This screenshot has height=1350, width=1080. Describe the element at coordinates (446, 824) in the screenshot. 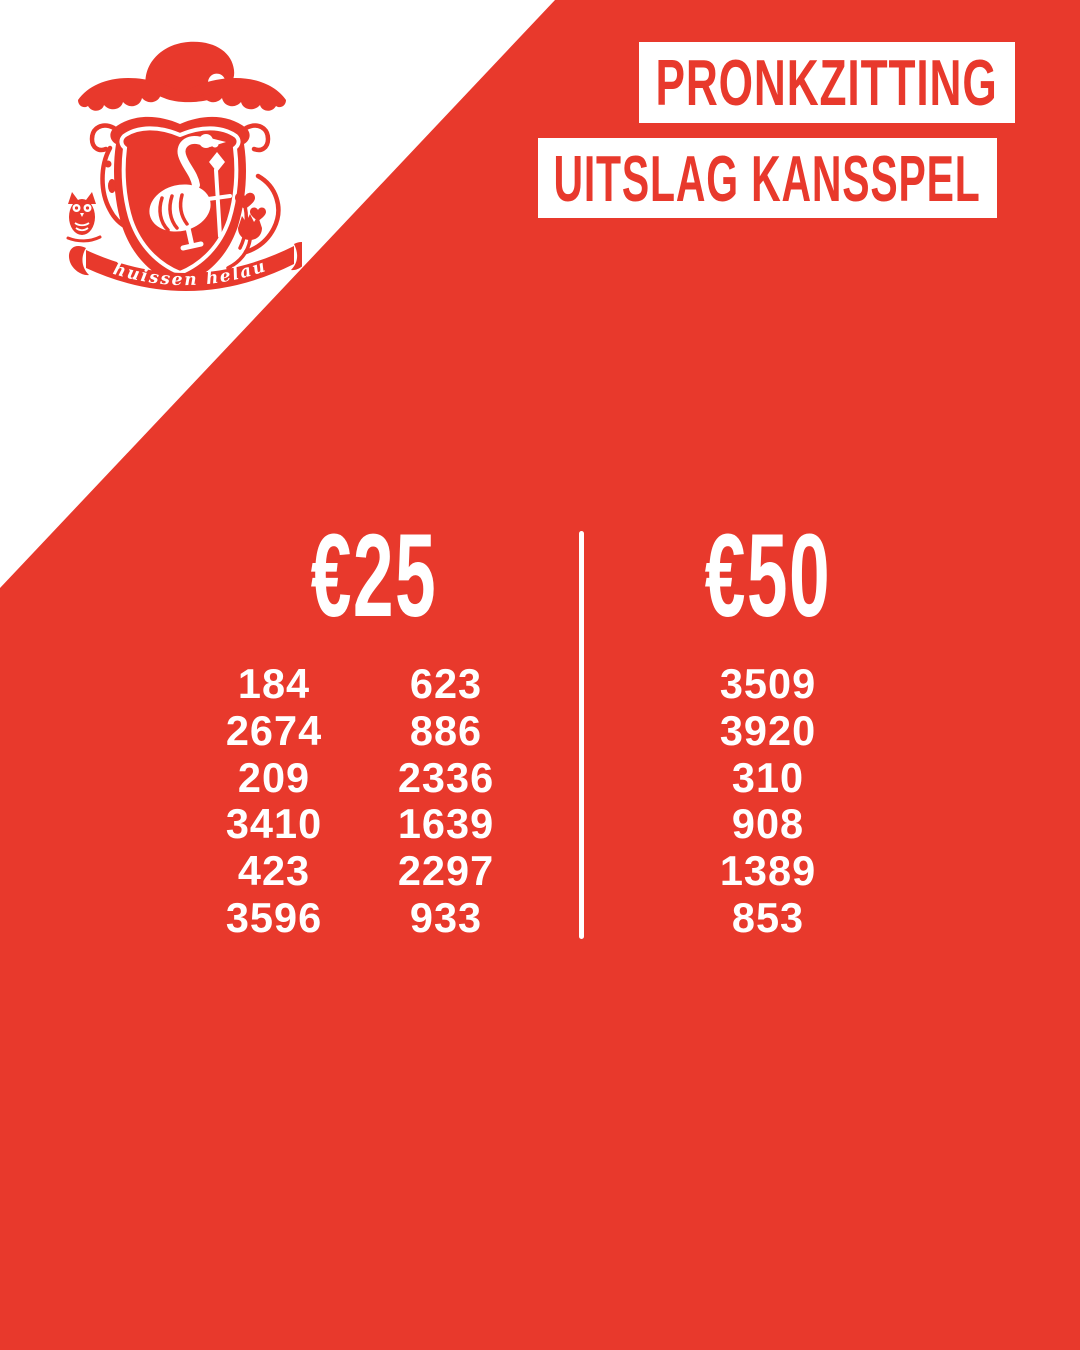

I see `winning-number: 1639` at that location.